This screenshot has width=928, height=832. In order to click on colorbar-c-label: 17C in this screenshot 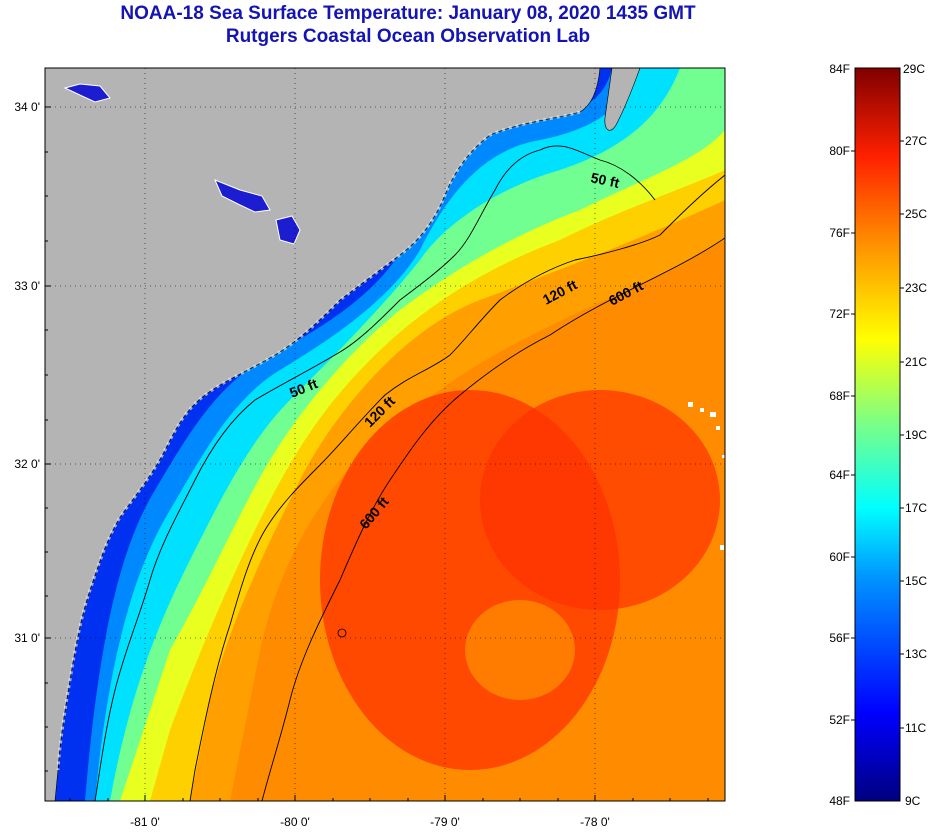, I will do `click(916, 508)`.